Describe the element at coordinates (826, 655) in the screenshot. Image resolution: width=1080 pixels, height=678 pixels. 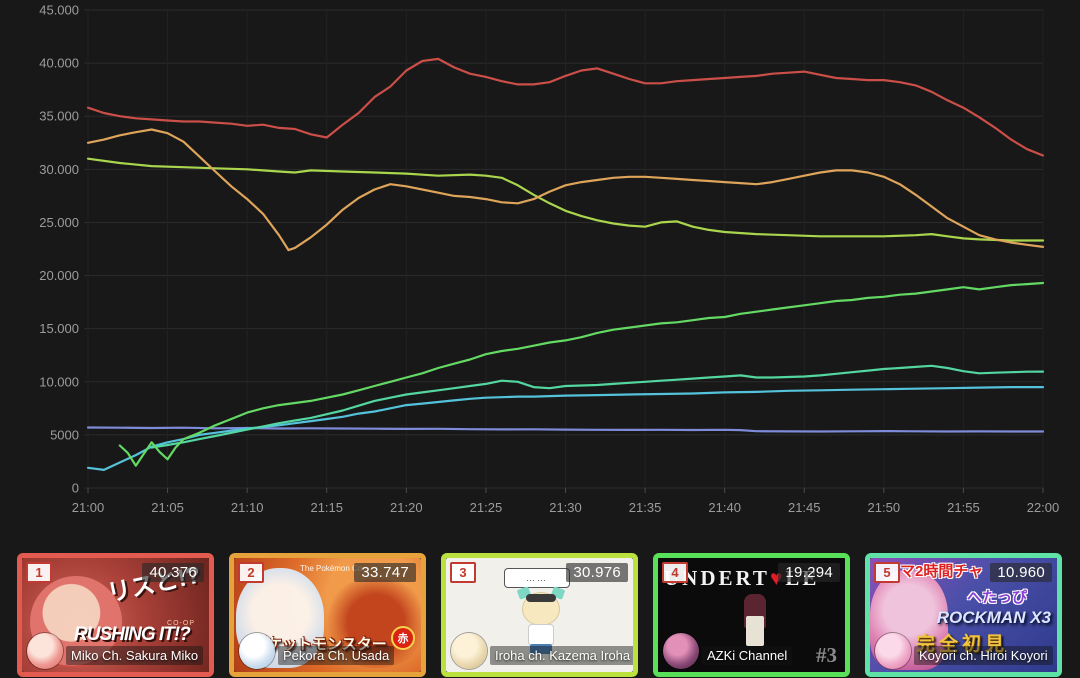
I see `episode-number: #3` at that location.